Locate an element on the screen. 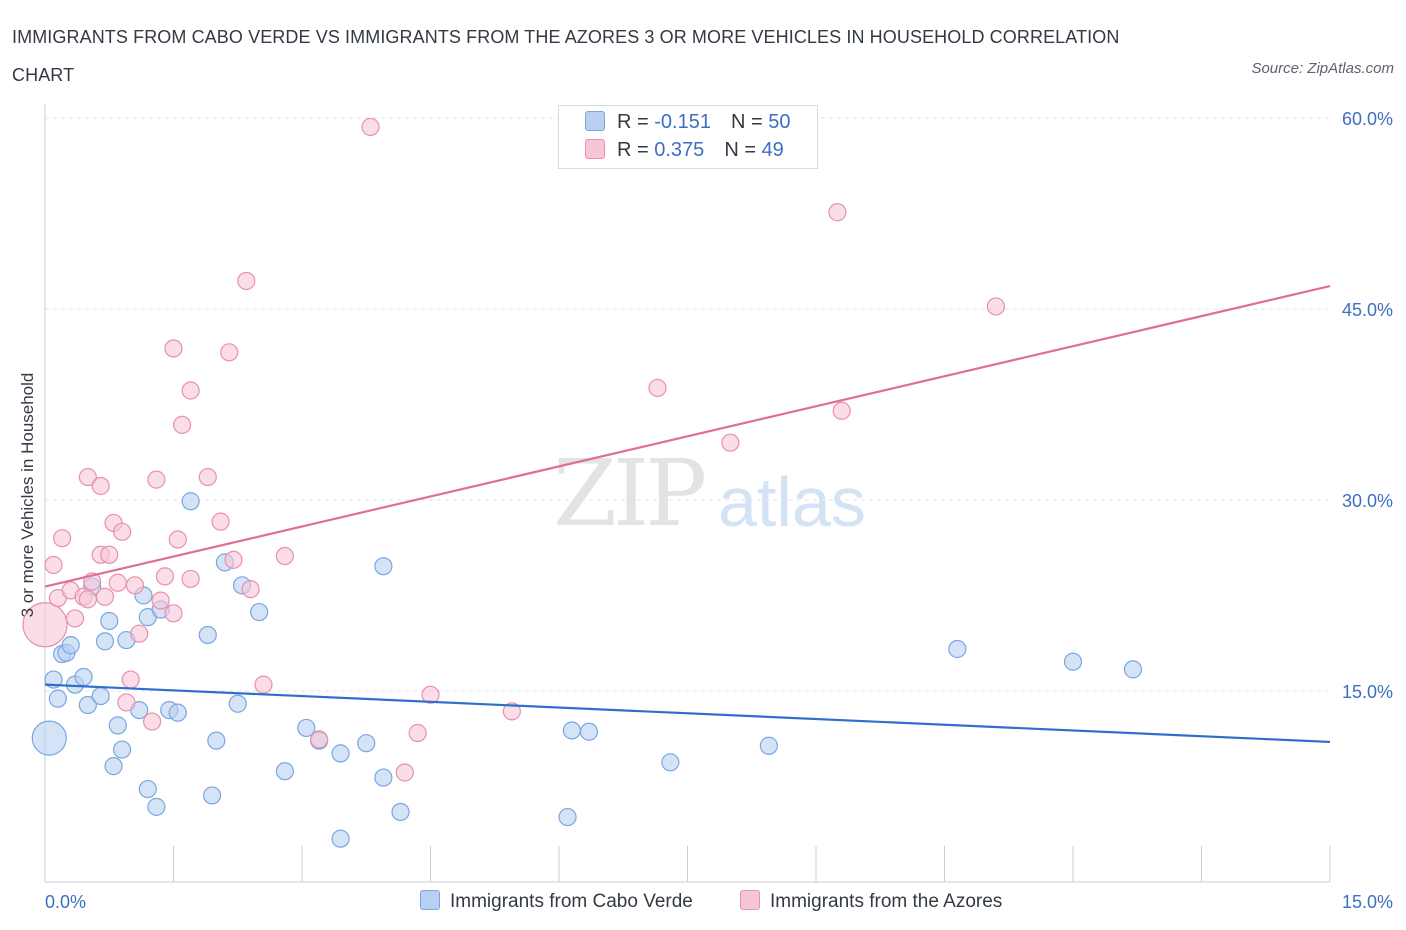  bottom-legend-label: Immigrants from the Azores is located at coordinates (886, 901).